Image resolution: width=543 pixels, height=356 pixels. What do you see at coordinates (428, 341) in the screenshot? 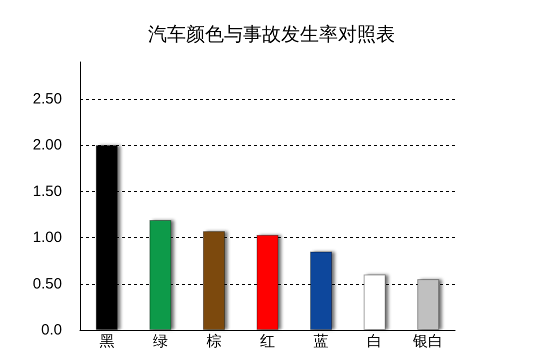
I see `x-tick-label: 银白` at bounding box center [428, 341].